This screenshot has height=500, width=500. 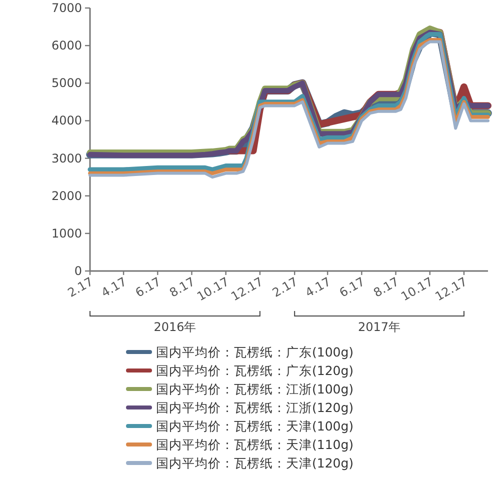 I want to click on legend-label: 国内平均价：瓦楞纸：广东(100g), so click(x=255, y=352).